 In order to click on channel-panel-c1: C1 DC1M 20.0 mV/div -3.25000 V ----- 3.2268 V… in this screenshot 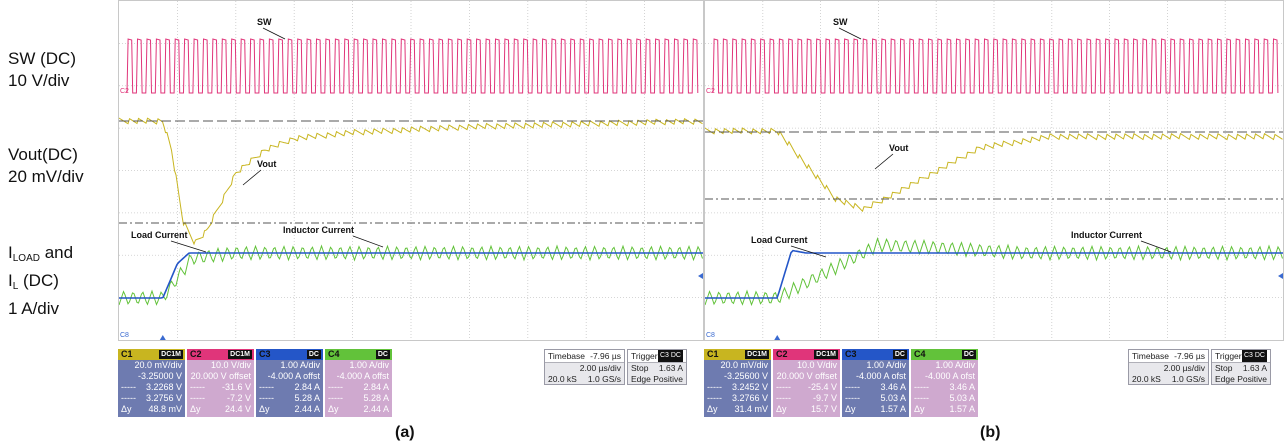, I will do `click(151, 383)`.